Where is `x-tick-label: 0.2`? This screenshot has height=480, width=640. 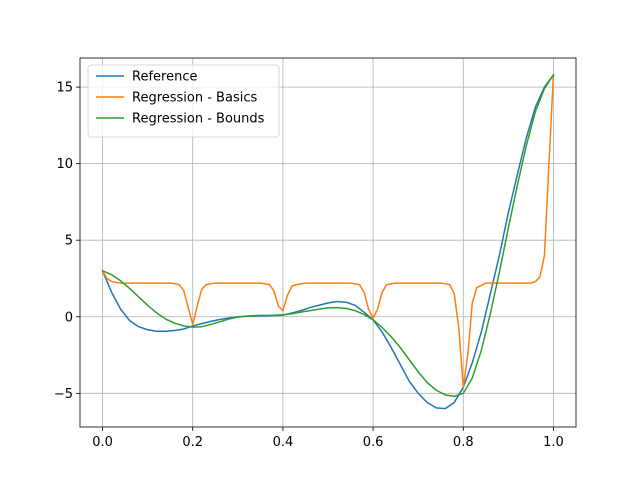 x-tick-label: 0.2 is located at coordinates (192, 442).